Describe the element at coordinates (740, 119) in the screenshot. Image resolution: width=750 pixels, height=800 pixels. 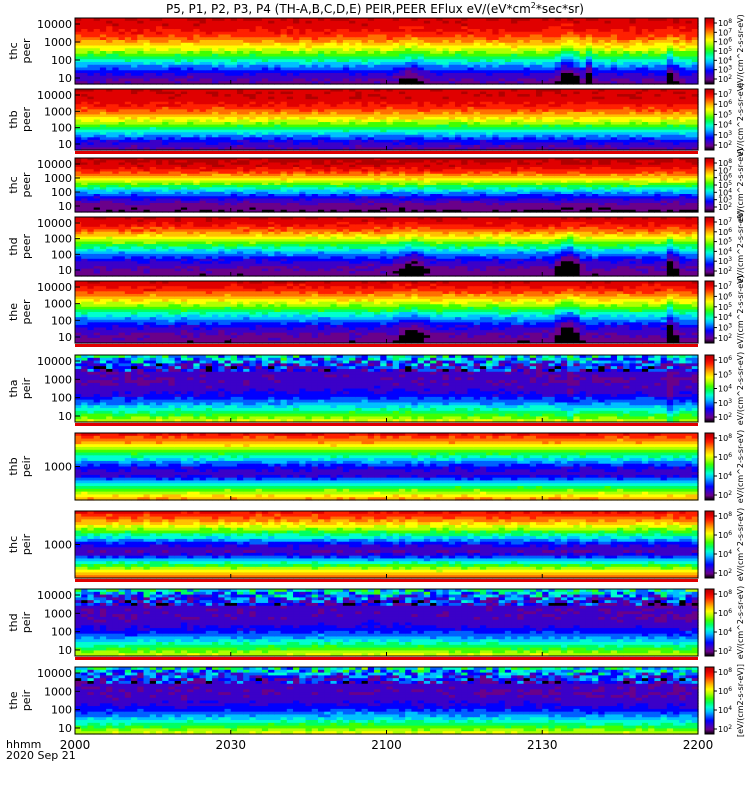
I see `colorbar-title: eV/(cm^2-s-sr-eV)` at that location.